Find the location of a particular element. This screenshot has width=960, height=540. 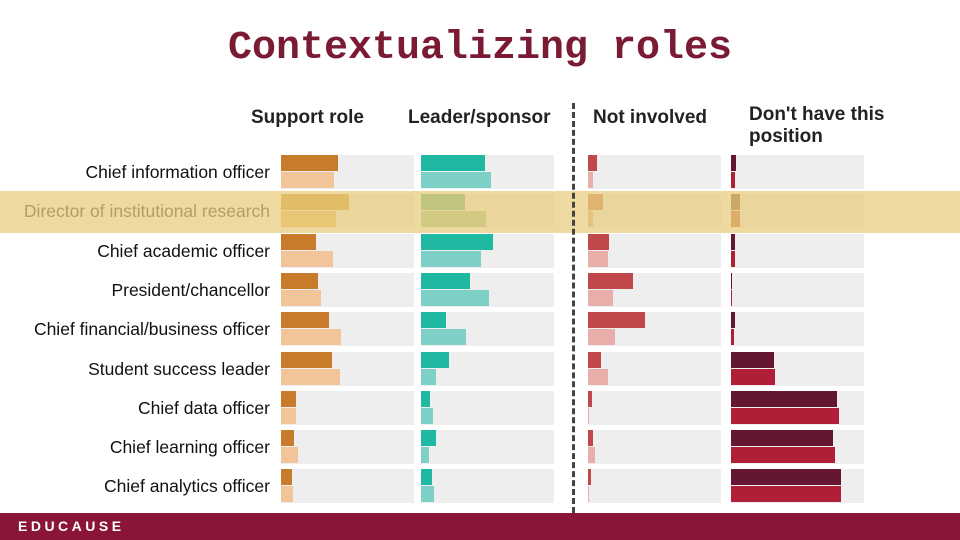

column-header-support-role: Support role is located at coordinates (307, 117).